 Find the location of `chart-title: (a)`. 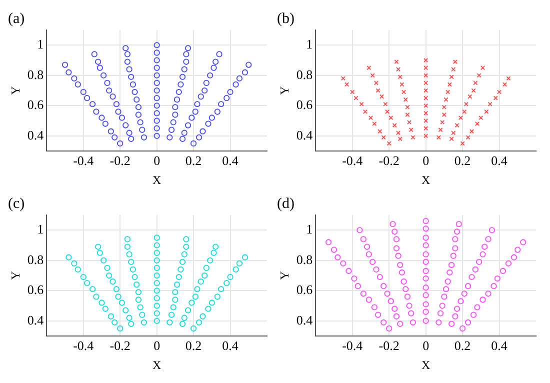

chart-title: (a) is located at coordinates (16, 18).